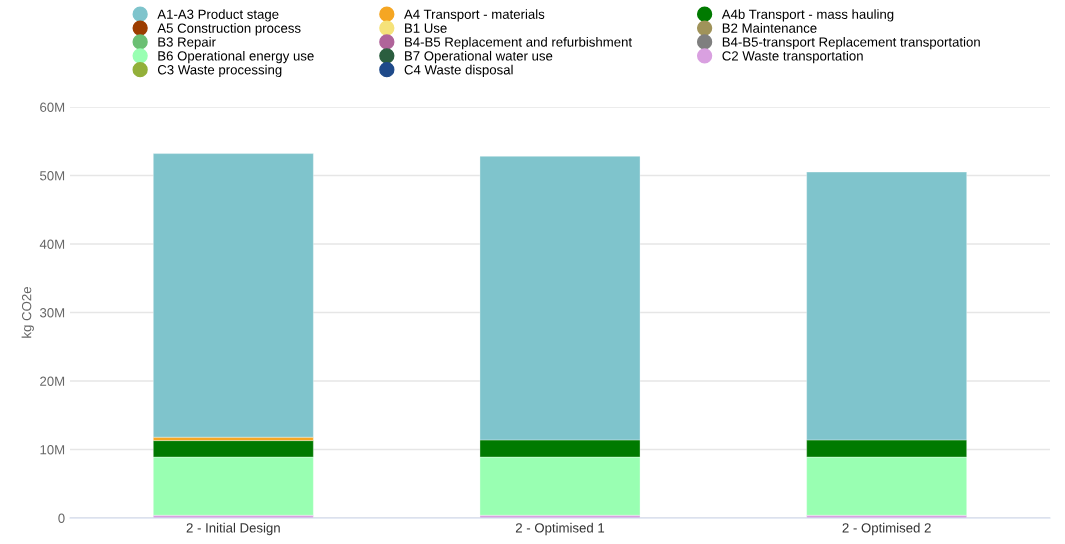  Describe the element at coordinates (458, 71) in the screenshot. I see `legend-label: C4 Waste disposal` at that location.